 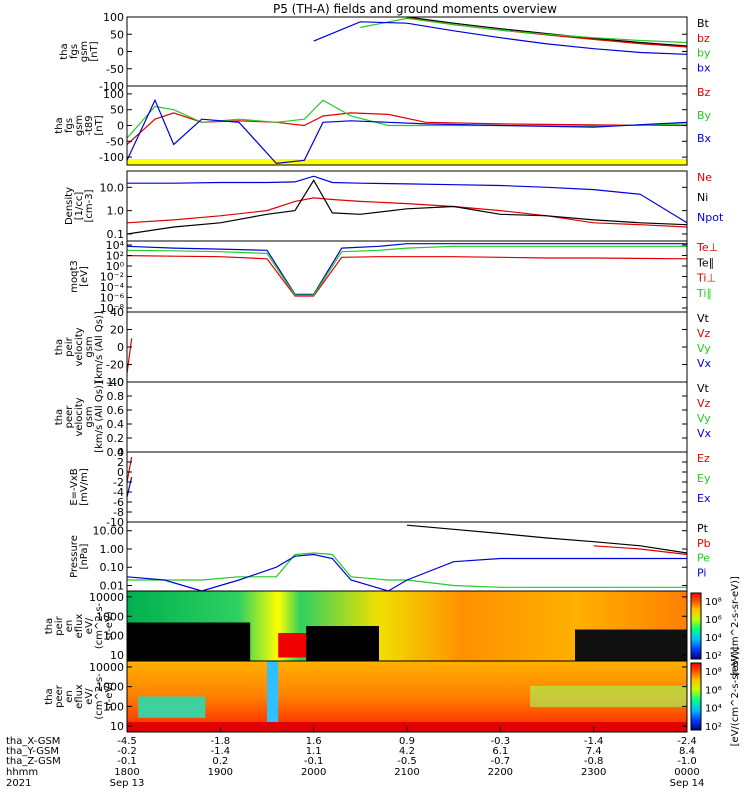 What do you see at coordinates (112, 277) in the screenshot?
I see `panel-temperature-ytick-label: 10⁻²` at bounding box center [112, 277].